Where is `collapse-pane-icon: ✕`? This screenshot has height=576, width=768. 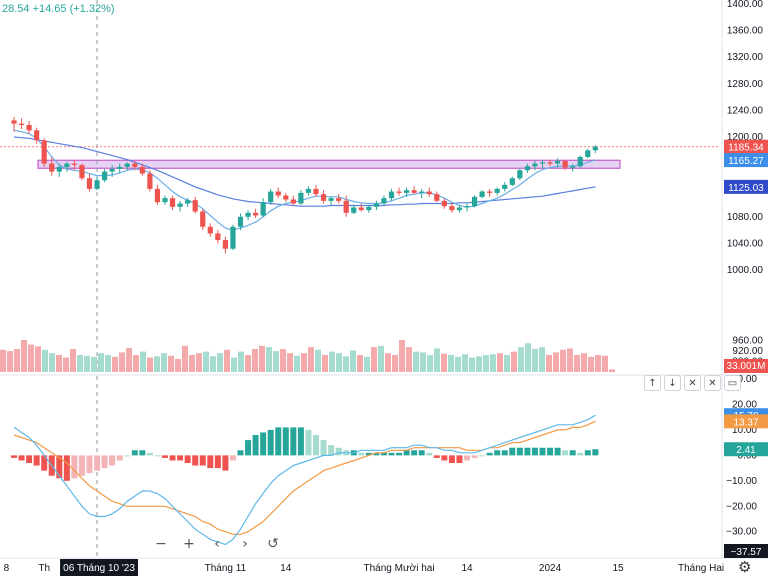 collapse-pane-icon: ✕ is located at coordinates (692, 383).